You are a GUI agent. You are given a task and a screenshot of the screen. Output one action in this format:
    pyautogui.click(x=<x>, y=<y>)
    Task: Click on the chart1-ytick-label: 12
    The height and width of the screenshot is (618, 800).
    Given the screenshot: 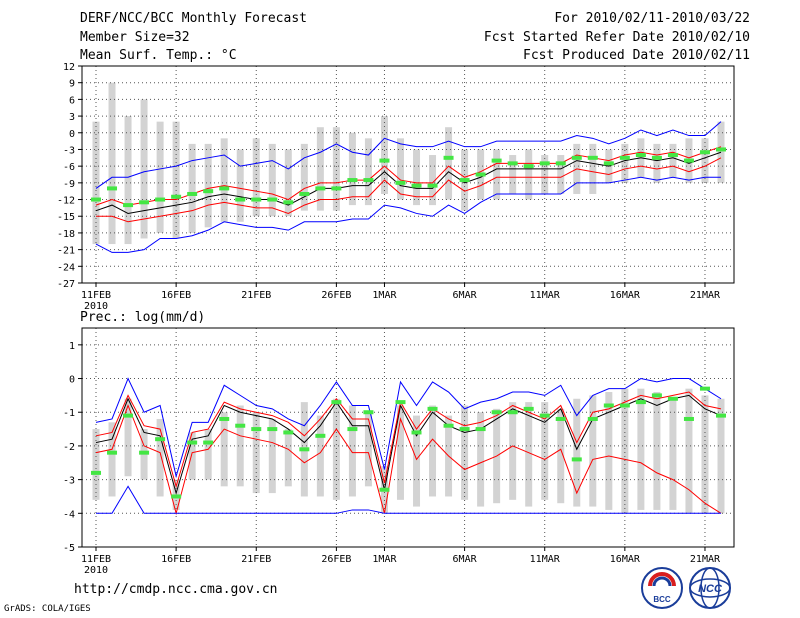 What is the action you would take?
    pyautogui.click(x=69, y=67)
    